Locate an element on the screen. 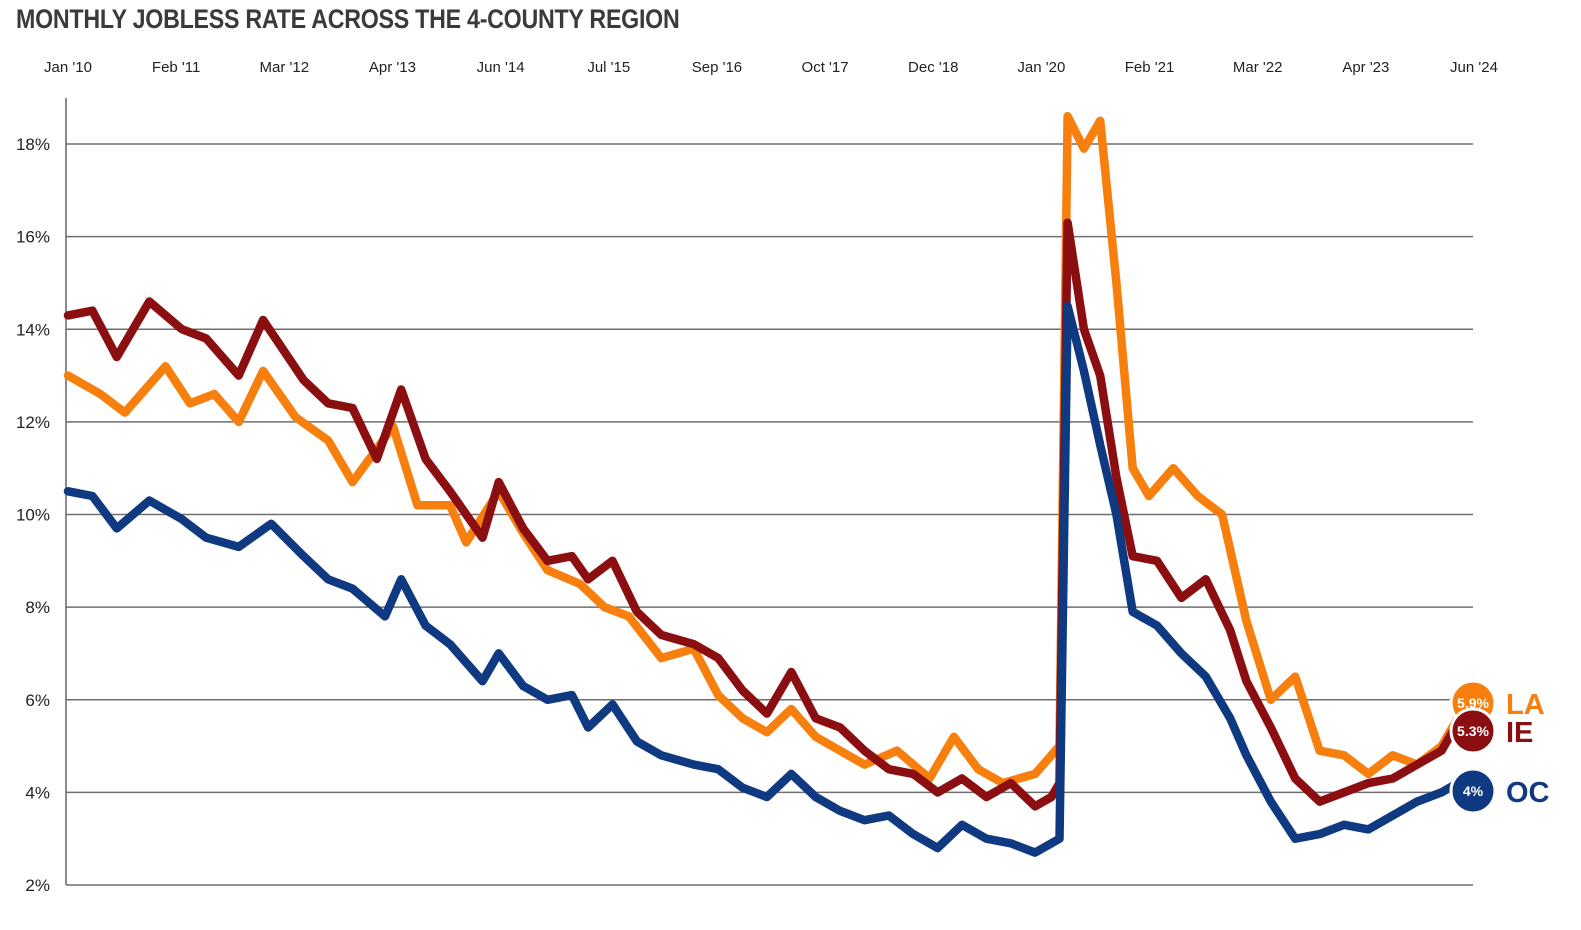 This screenshot has height=930, width=1581. series-name-label: IE is located at coordinates (1519, 733).